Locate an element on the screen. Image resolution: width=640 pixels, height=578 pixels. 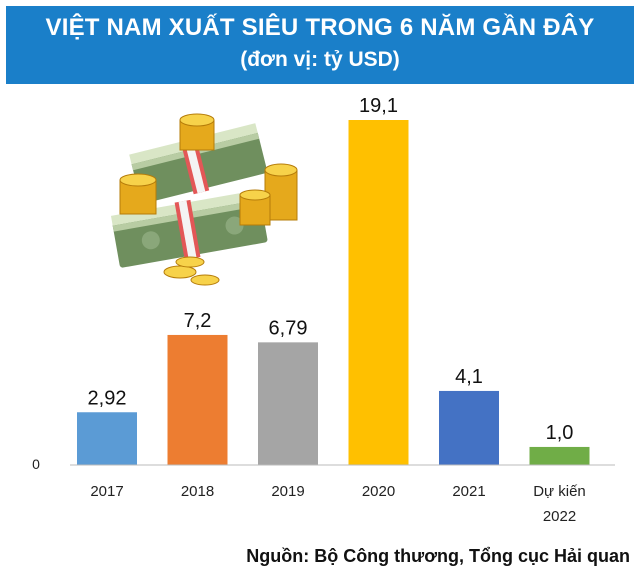
x-tick-label-2: 2019 is located at coordinates (287, 491).